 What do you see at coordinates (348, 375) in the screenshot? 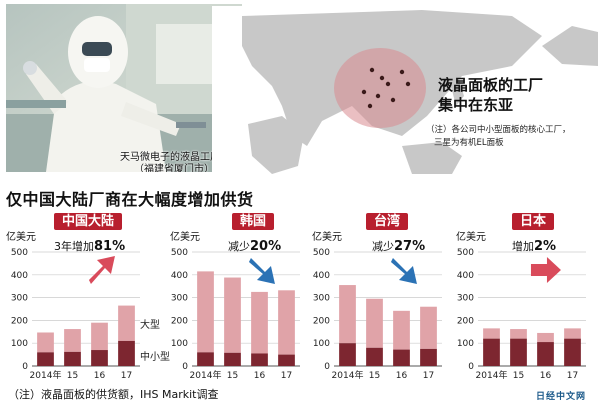
I see `x-tick-taiwan-0: 2014年` at bounding box center [348, 375].